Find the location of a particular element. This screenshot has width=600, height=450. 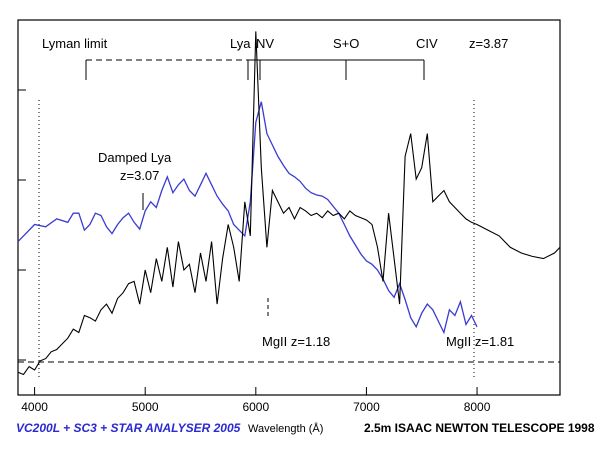

annotation-mgii-z118: MgII z=1.18 is located at coordinates (296, 341).